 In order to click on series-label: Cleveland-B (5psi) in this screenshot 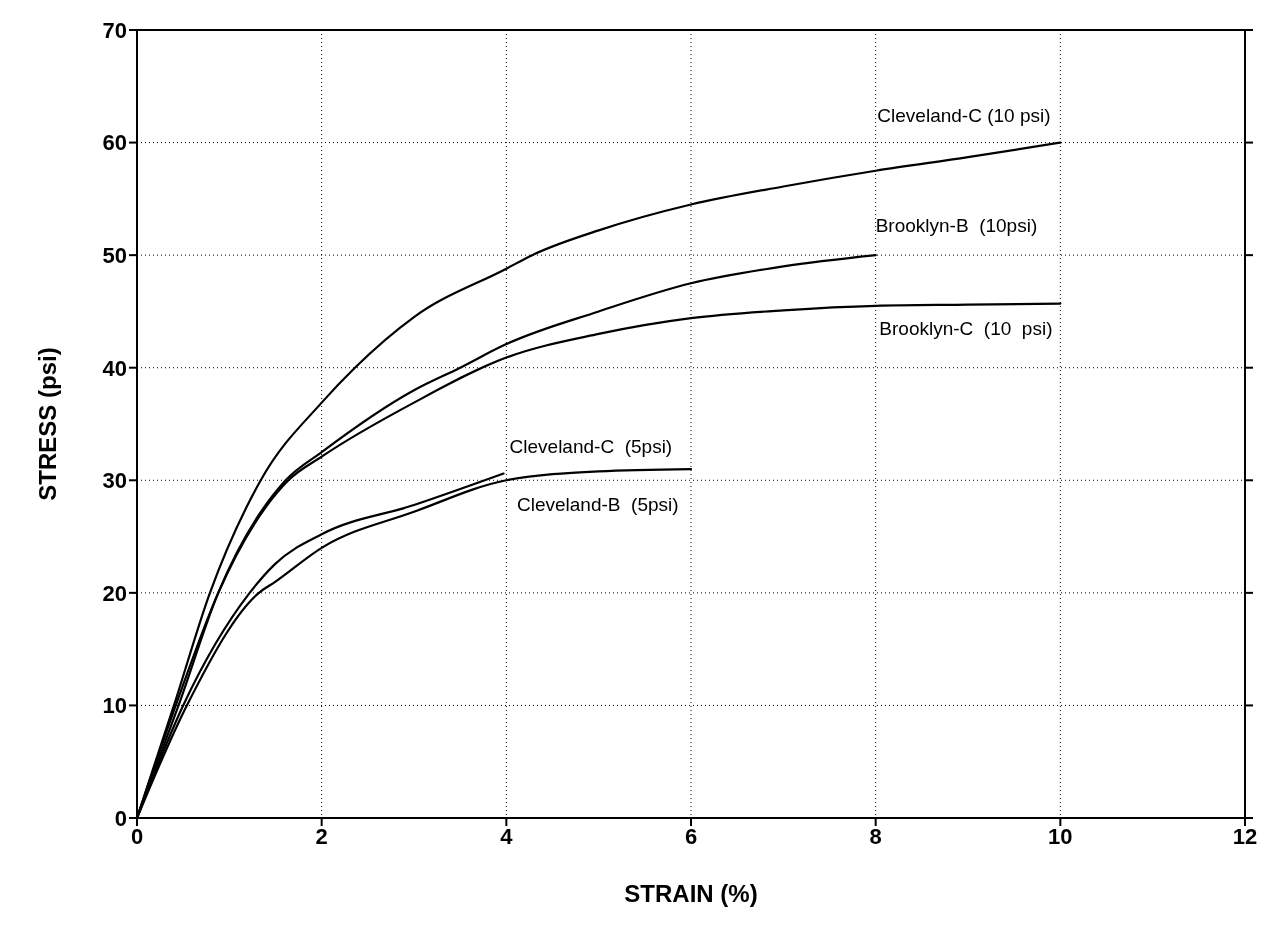, I will do `click(598, 505)`.